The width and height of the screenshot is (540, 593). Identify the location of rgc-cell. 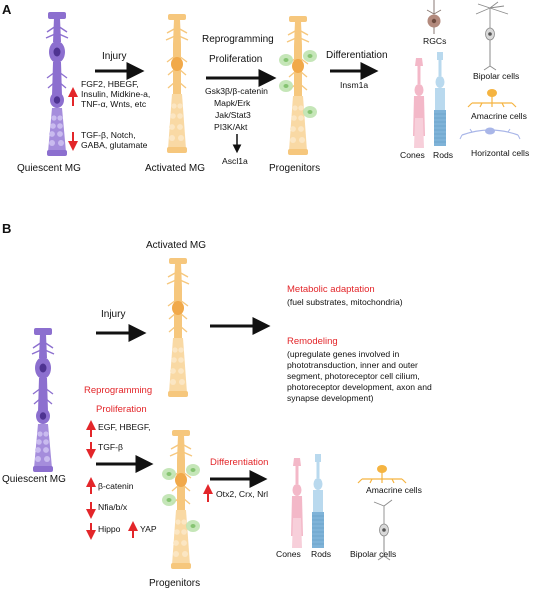
(434, 17).